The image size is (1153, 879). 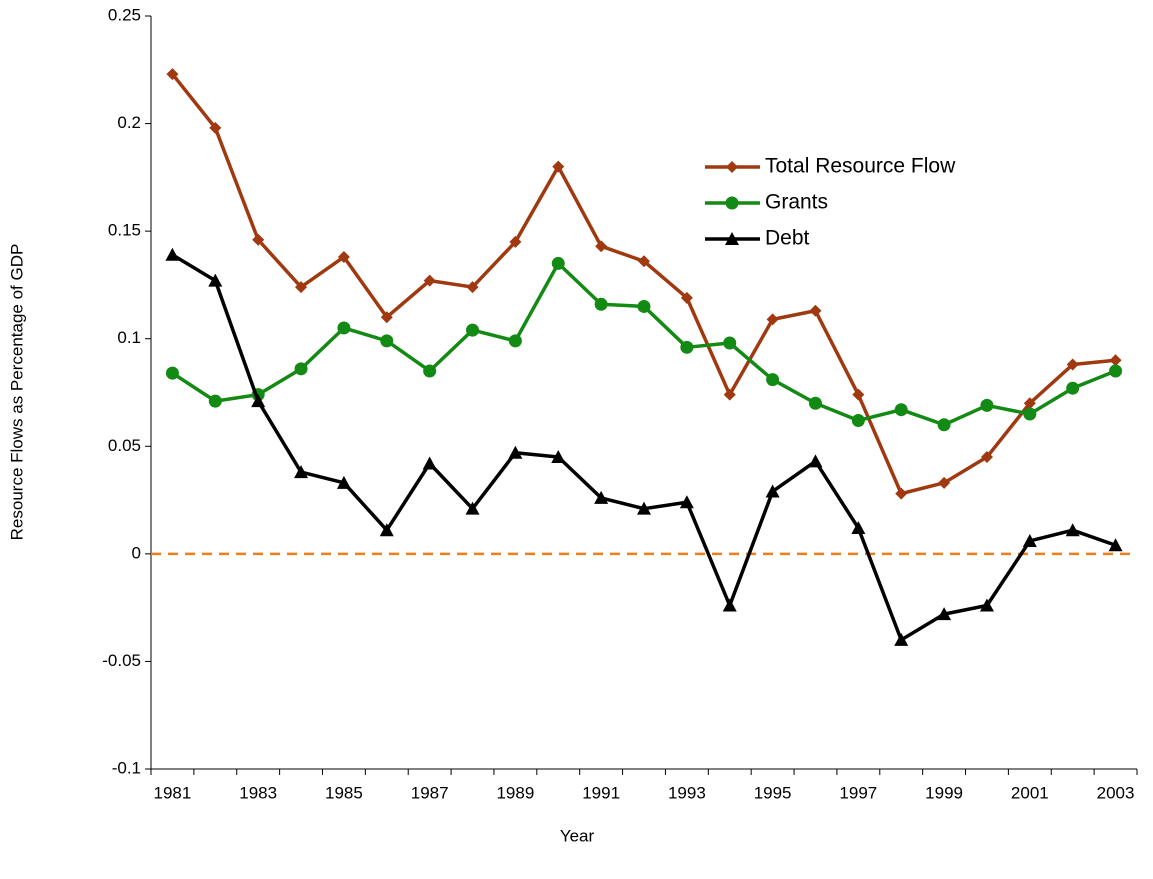 What do you see at coordinates (124, 445) in the screenshot?
I see `y-tick-label: 0.05` at bounding box center [124, 445].